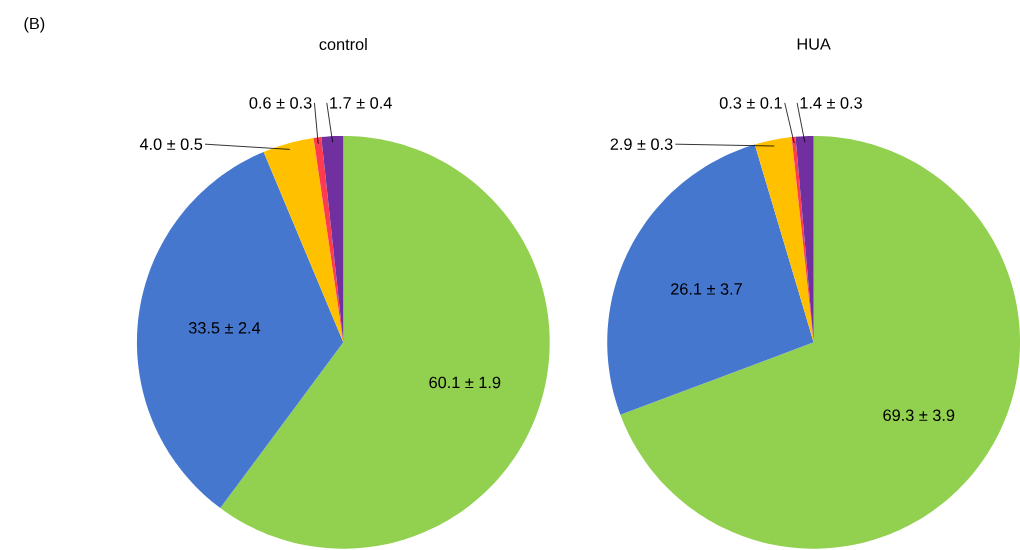  Describe the element at coordinates (919, 415) in the screenshot. I see `data-label: 69.3 ± 3.9` at that location.